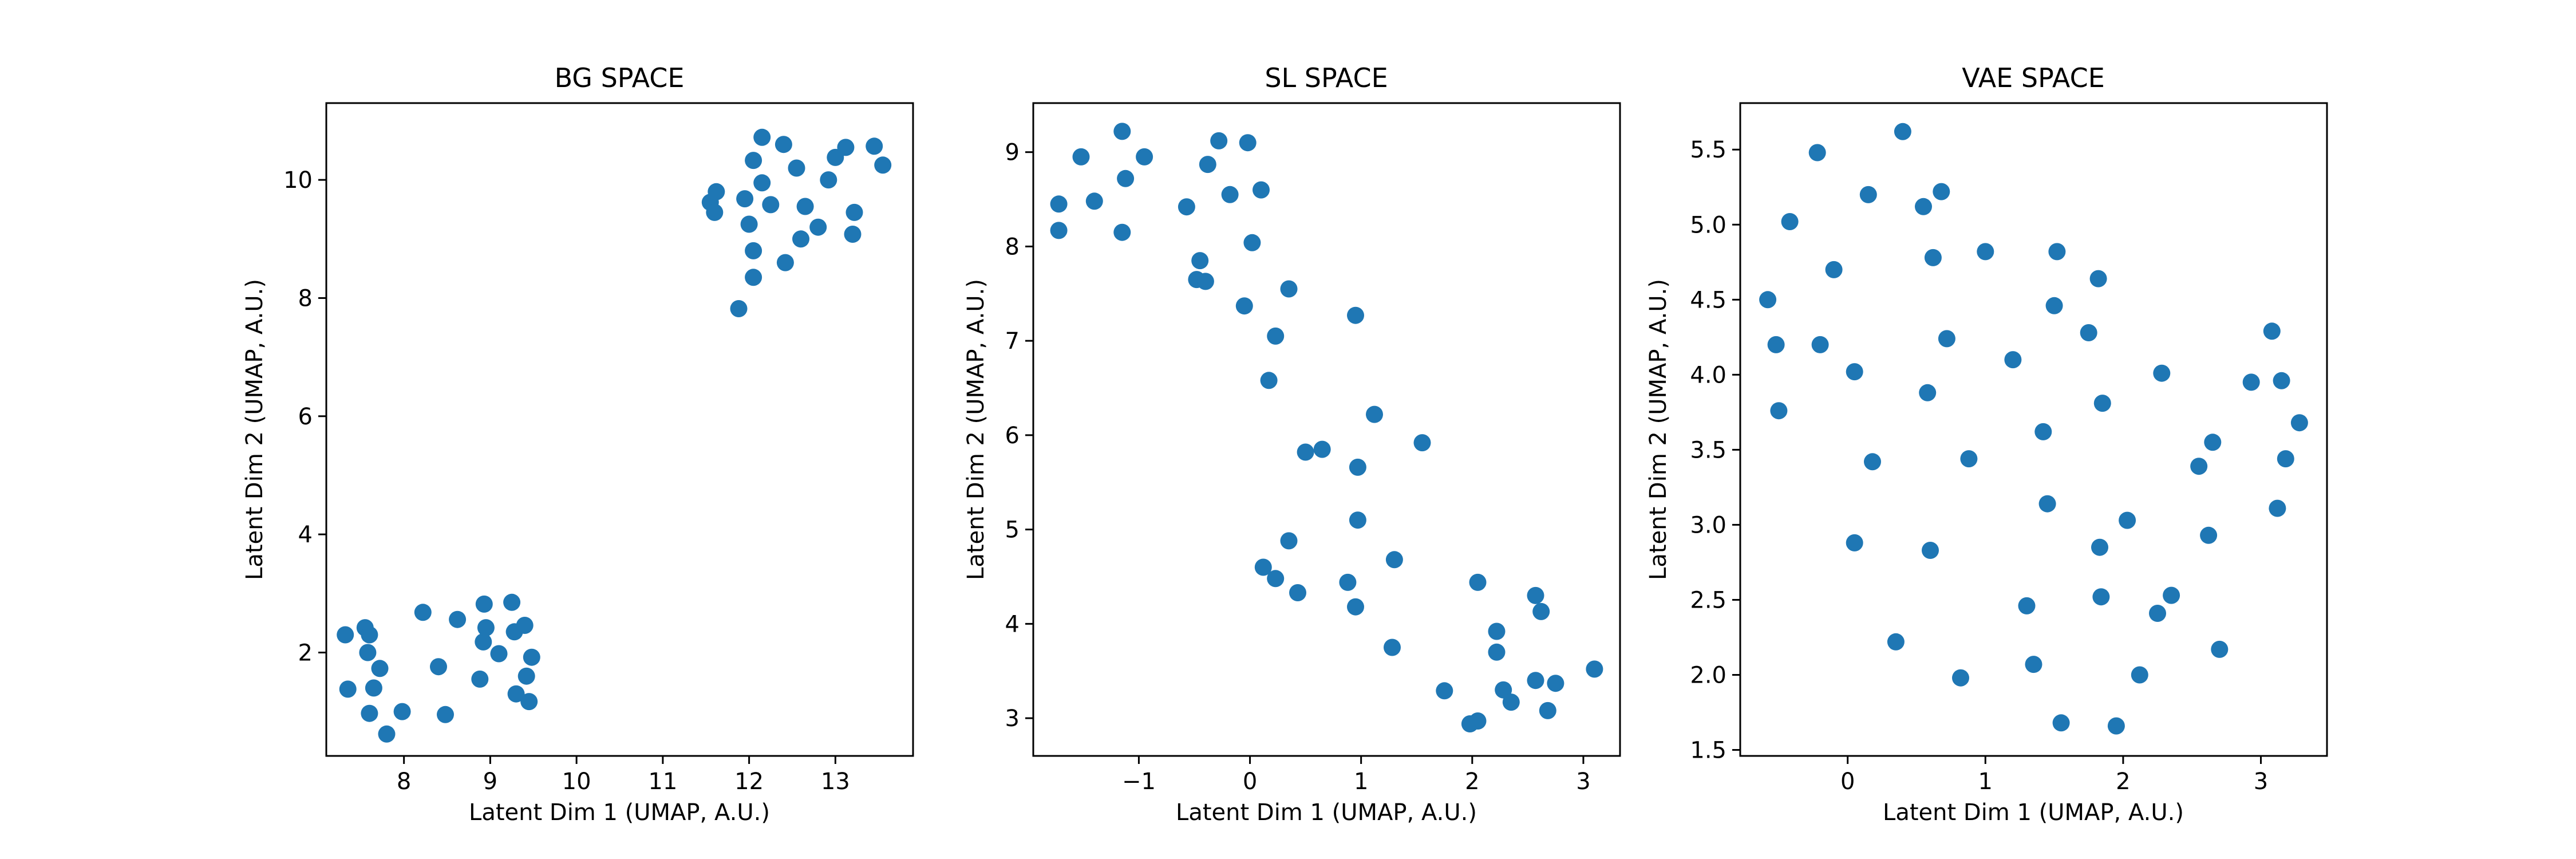 Image resolution: width=2576 pixels, height=859 pixels. What do you see at coordinates (490, 782) in the screenshot?
I see `x-tick-label: 9` at bounding box center [490, 782].